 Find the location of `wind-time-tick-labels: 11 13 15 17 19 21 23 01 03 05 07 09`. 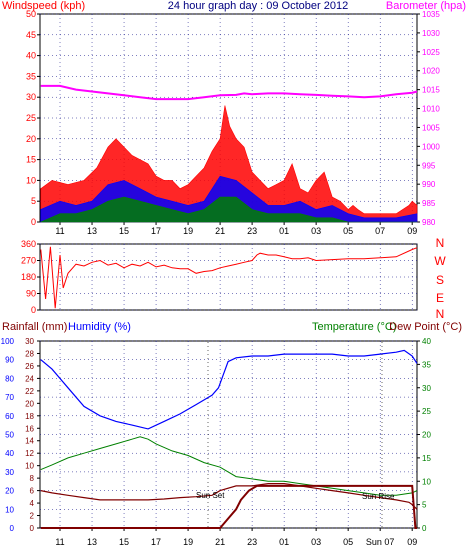

wind-time-tick-labels: 11 13 15 17 19 21 23 01 03 05 07 09 is located at coordinates (236, 229).